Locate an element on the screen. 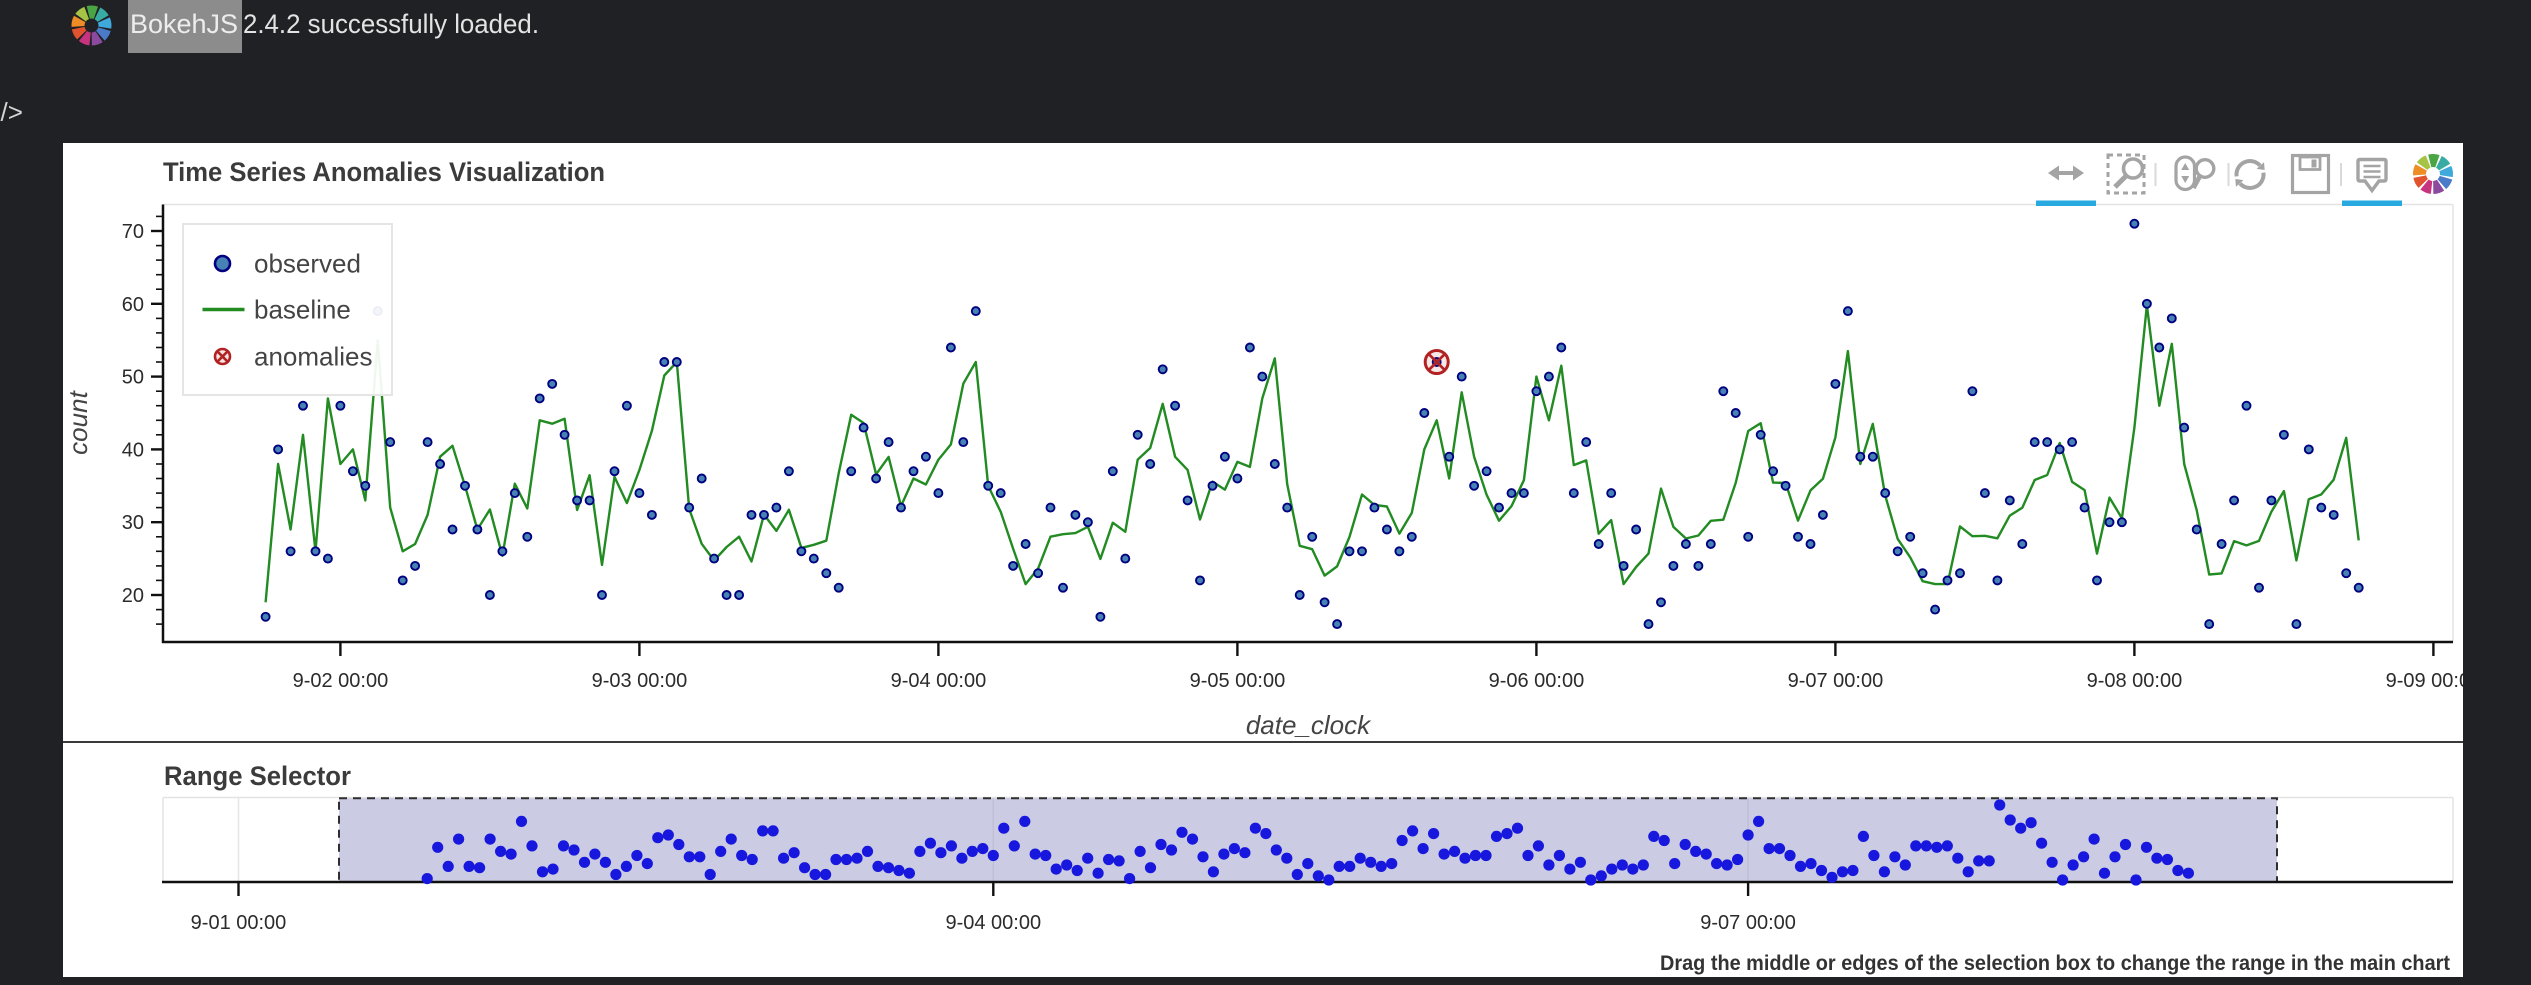  svg-text: 9-06 00:00 is located at coordinates (1537, 681).